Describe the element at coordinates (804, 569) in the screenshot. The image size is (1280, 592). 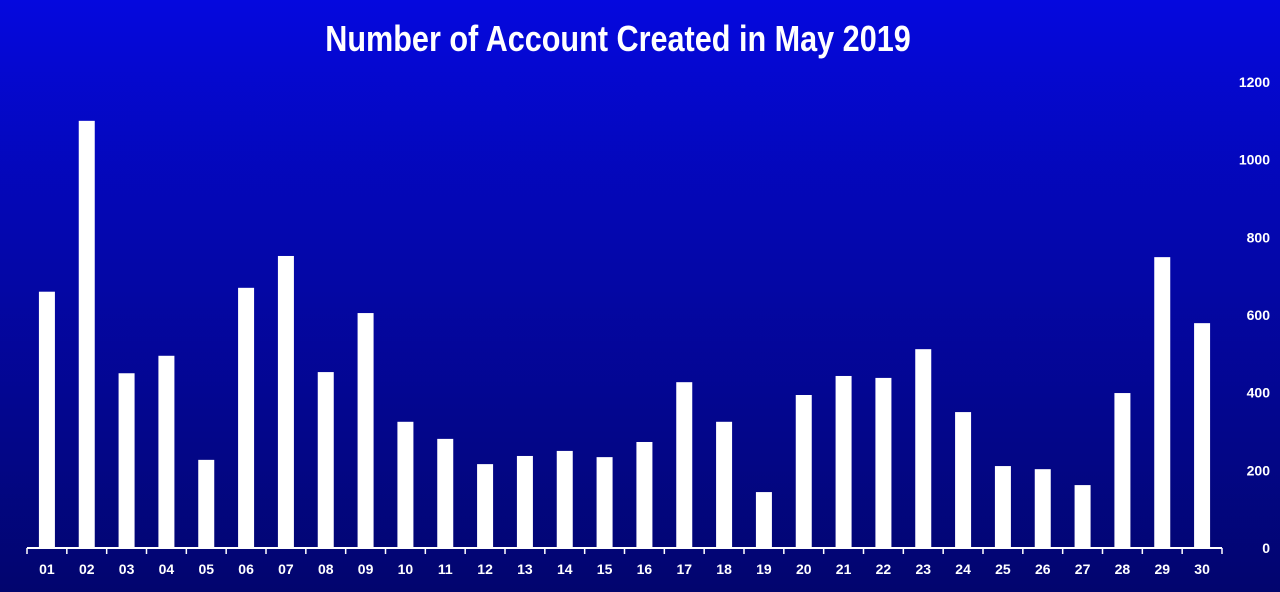
I see `x-tick-label: 20` at that location.